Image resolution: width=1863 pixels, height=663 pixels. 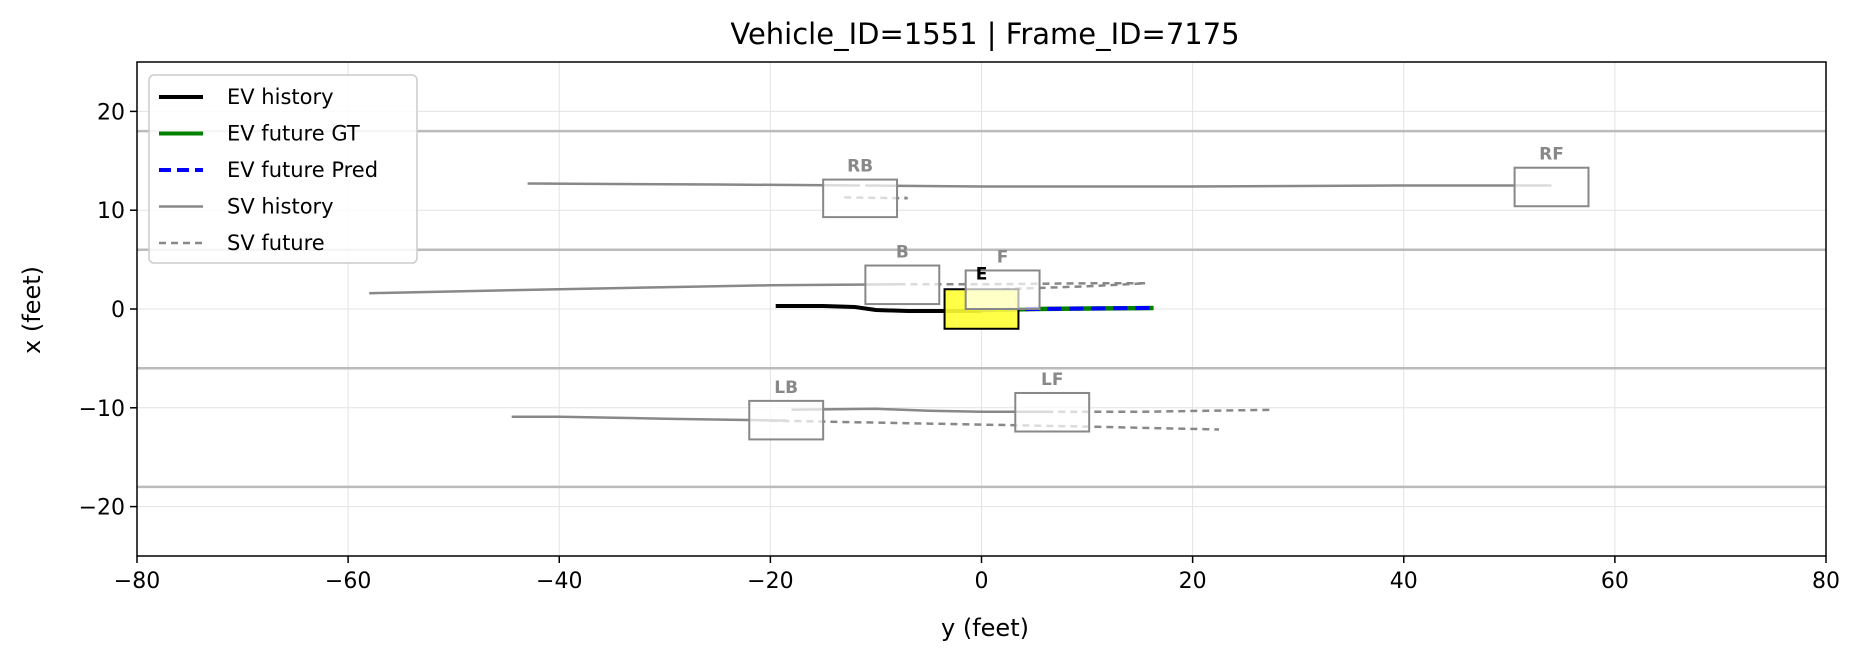 I want to click on x-tick-label: −60, so click(x=348, y=581).